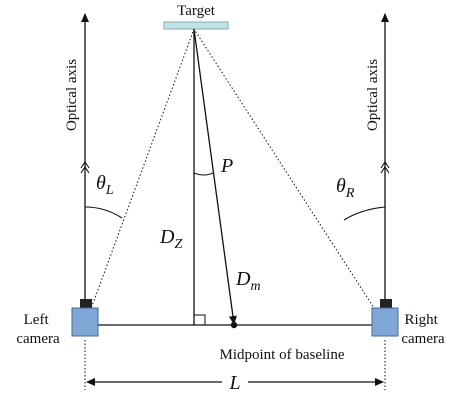 Image resolution: width=456 pixels, height=397 pixels. Describe the element at coordinates (196, 25) in the screenshot. I see `target-bar` at that location.